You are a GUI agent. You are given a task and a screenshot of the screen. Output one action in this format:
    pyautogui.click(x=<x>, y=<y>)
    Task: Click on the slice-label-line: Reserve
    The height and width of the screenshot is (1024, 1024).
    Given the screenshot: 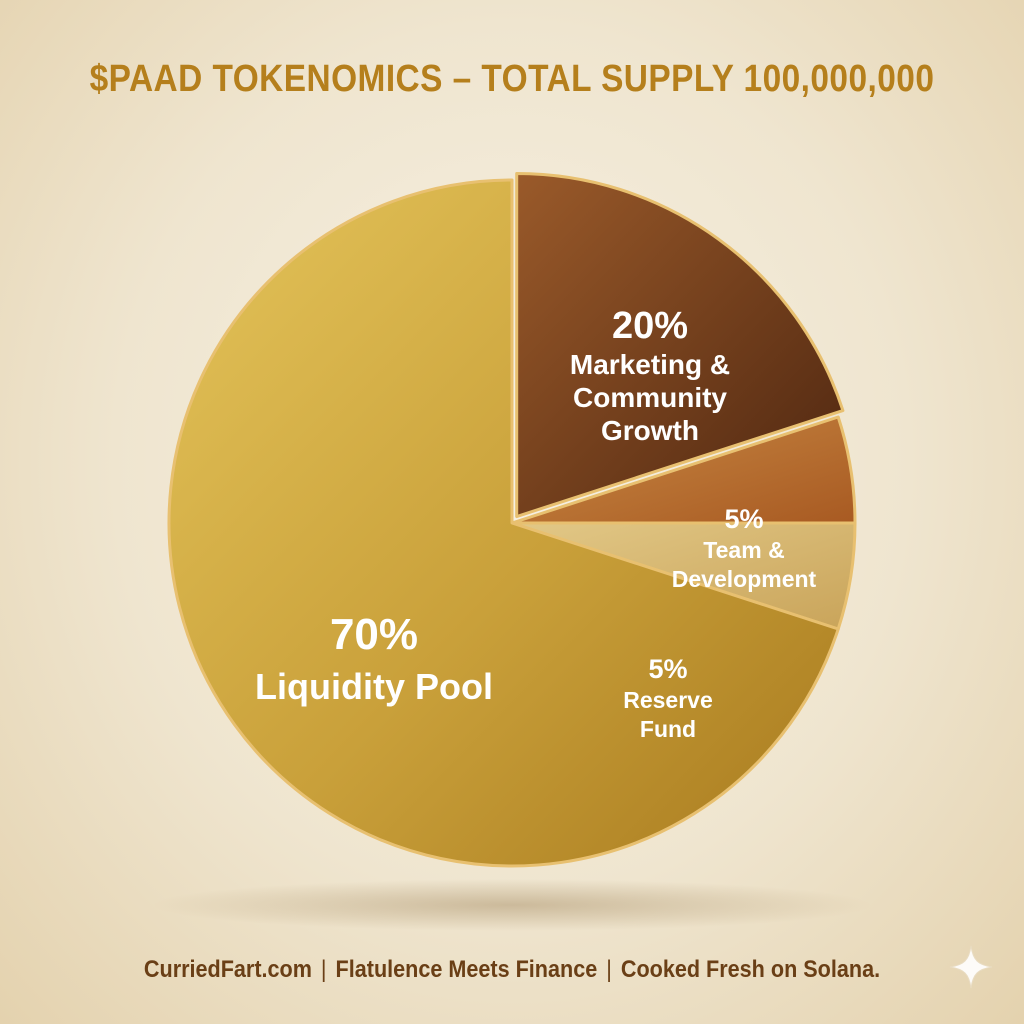 What is the action you would take?
    pyautogui.click(x=668, y=700)
    